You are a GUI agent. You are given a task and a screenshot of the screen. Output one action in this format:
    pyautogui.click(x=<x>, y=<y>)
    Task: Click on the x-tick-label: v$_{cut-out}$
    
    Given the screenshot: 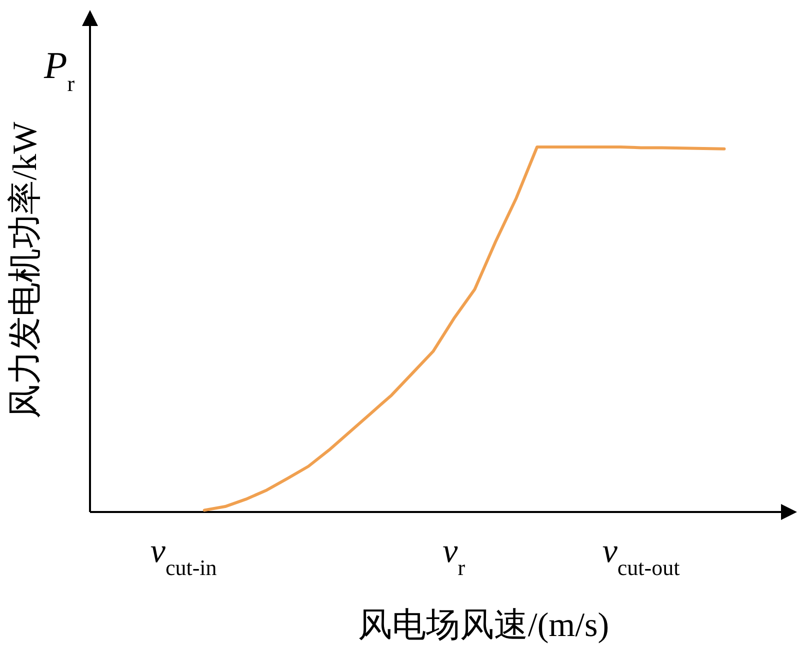 What is the action you would take?
    pyautogui.click(x=641, y=556)
    